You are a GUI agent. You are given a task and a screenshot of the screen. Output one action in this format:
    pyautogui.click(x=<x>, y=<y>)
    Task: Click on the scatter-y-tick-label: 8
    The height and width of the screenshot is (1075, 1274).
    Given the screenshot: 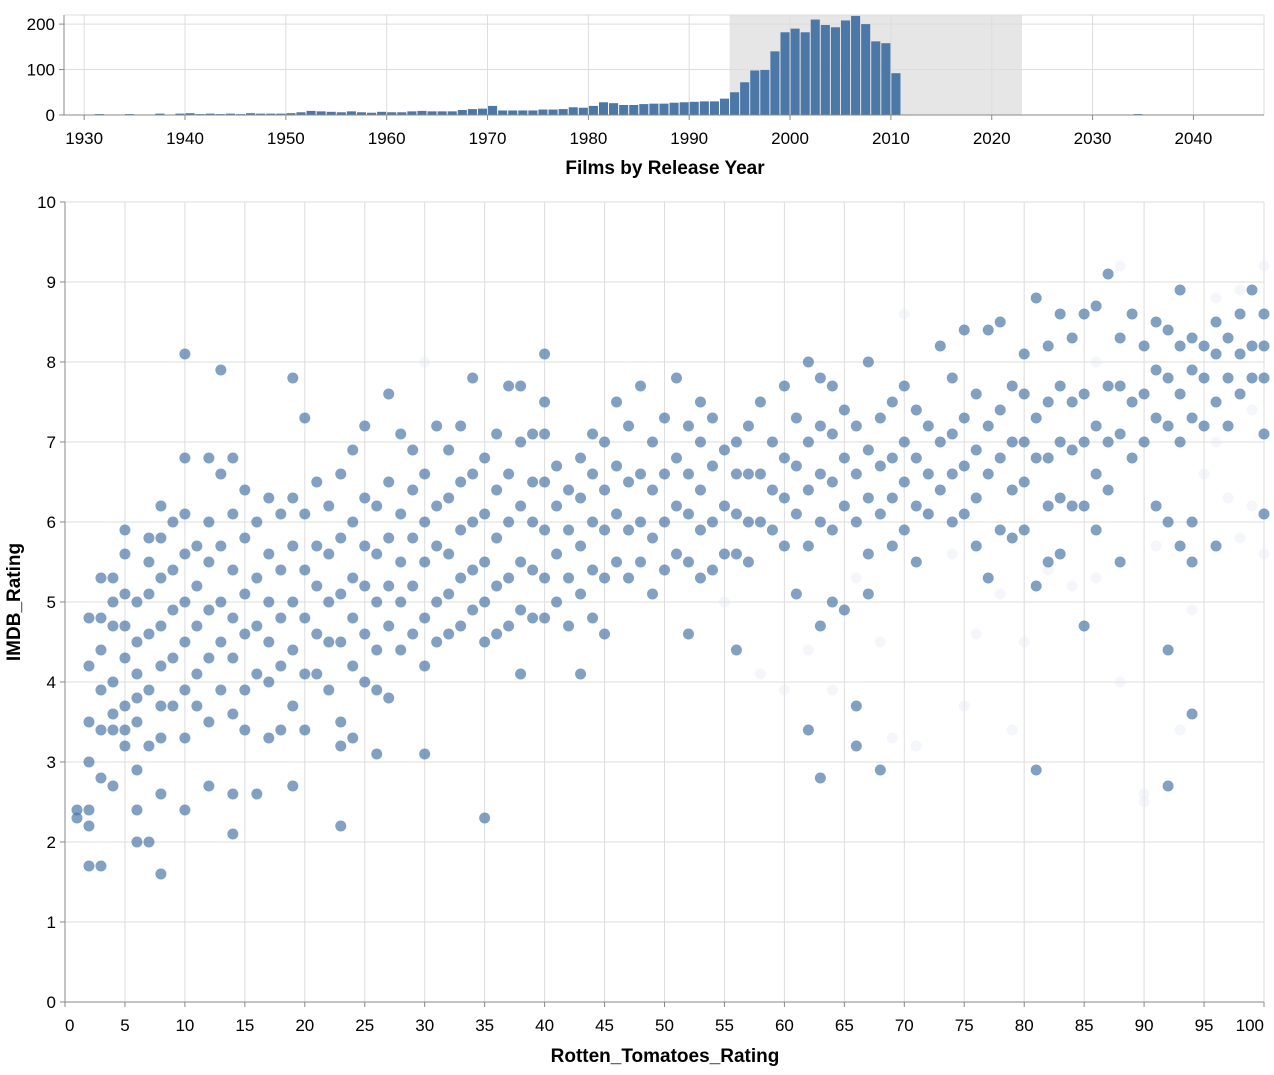 What is the action you would take?
    pyautogui.click(x=51, y=362)
    